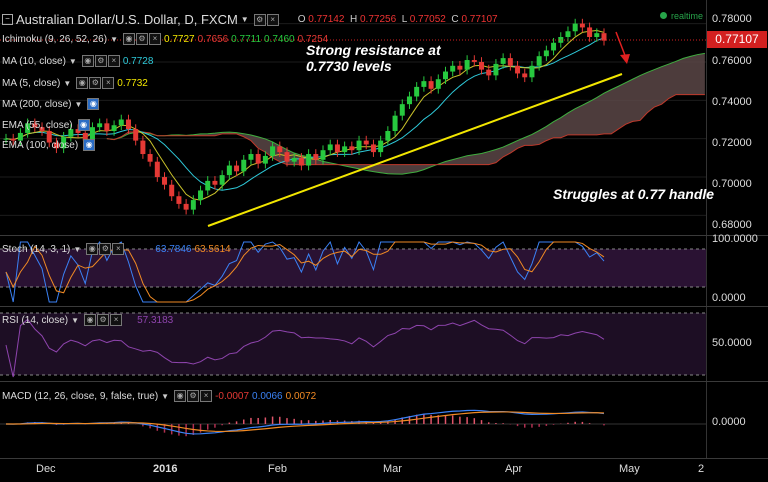 The width and height of the screenshot is (768, 482). Describe the element at coordinates (625, 59) in the screenshot. I see `red-arrow-head-icon` at that location.